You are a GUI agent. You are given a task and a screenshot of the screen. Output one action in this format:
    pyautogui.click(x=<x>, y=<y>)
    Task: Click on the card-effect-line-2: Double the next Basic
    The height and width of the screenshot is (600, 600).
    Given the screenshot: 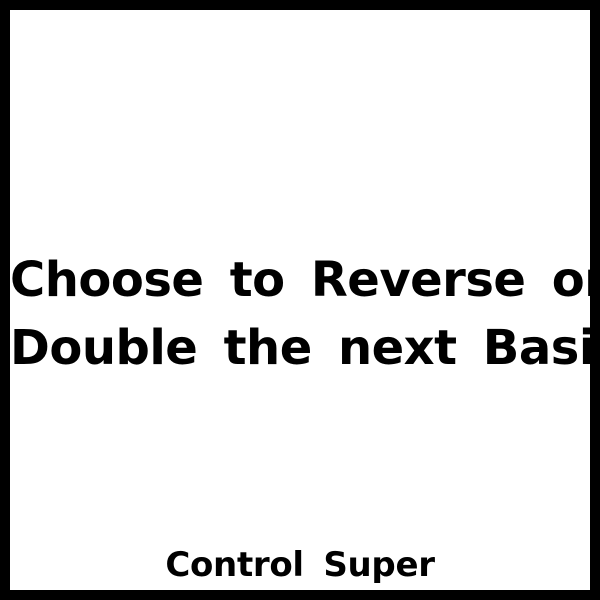 What is the action you would take?
    pyautogui.click(x=305, y=348)
    